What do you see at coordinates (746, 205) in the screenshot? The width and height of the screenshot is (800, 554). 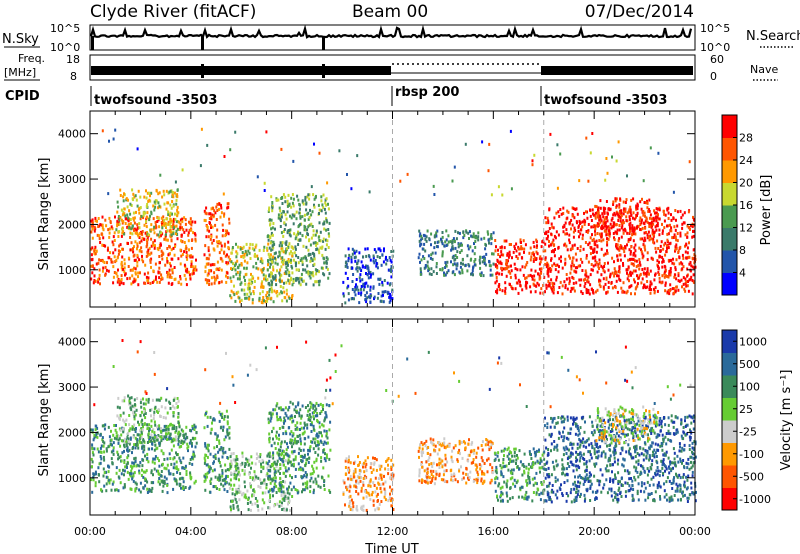 I see `colorbar-tick-label: 16` at bounding box center [746, 205].